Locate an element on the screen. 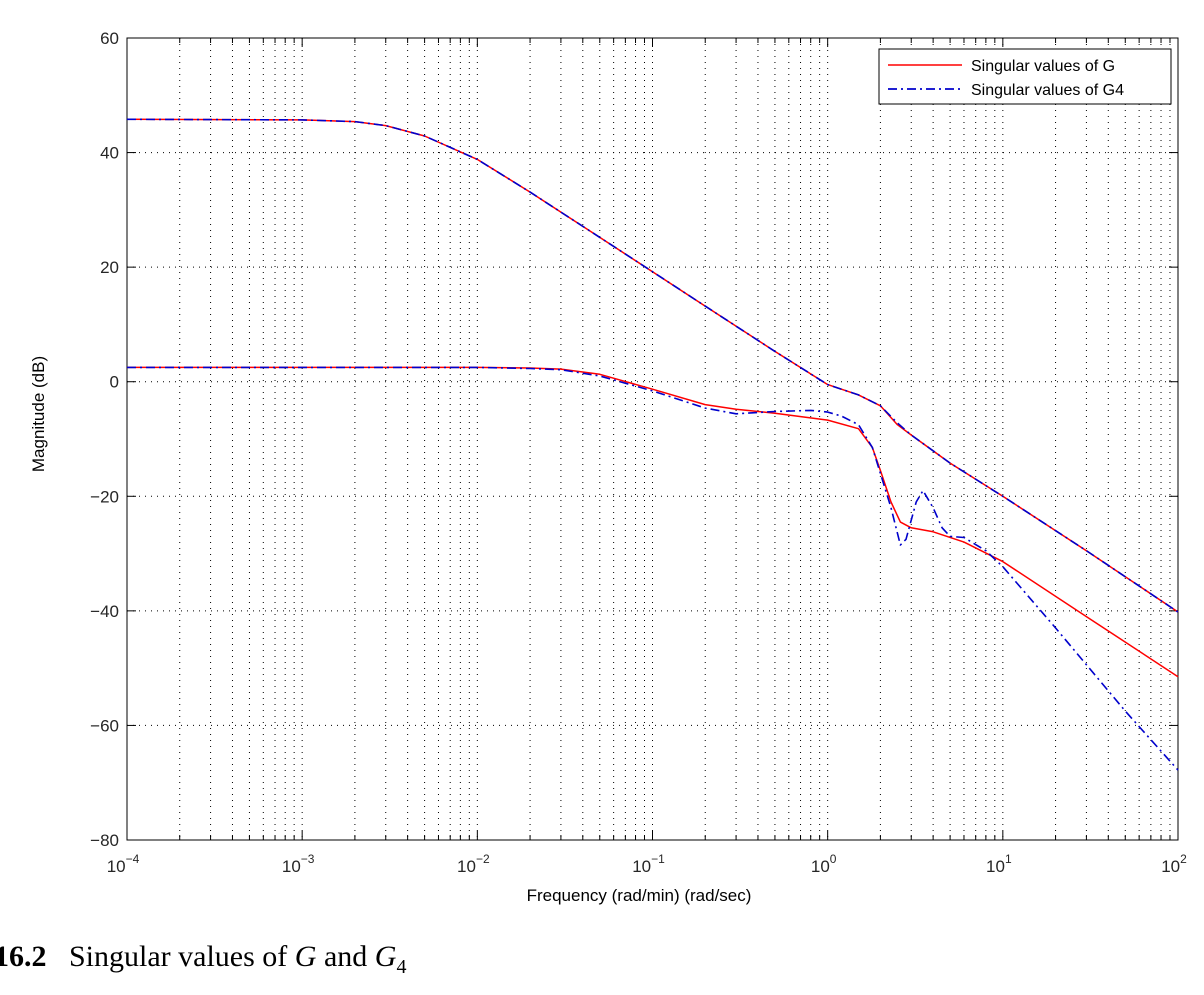 The height and width of the screenshot is (995, 1204). legend-label-g4: Singular values of G4 is located at coordinates (1047, 90).